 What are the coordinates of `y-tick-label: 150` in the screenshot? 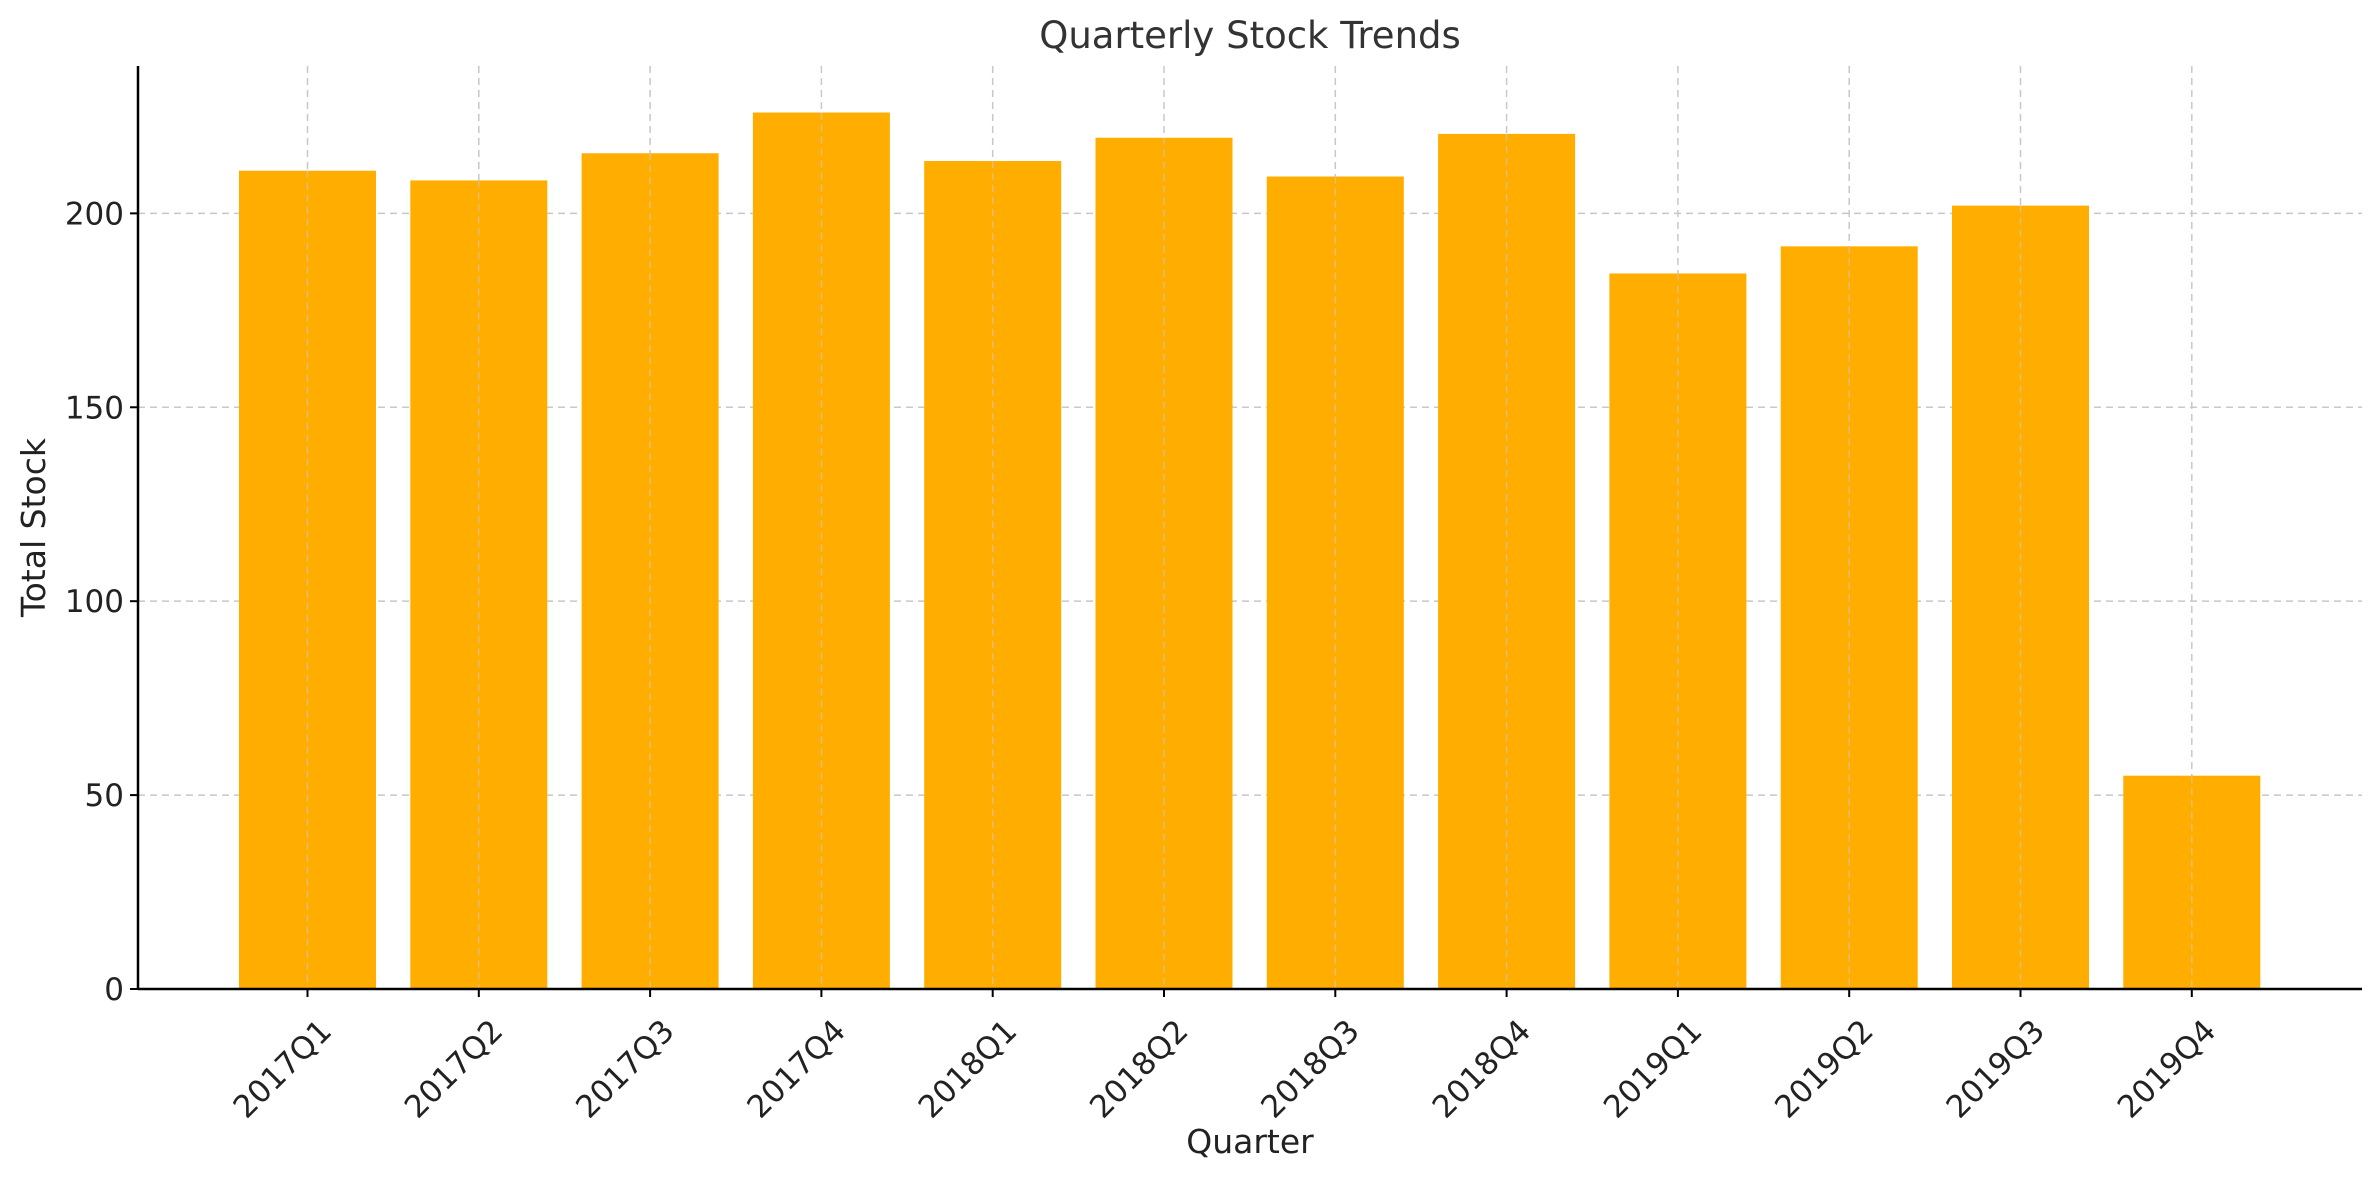 It's located at (94, 408).